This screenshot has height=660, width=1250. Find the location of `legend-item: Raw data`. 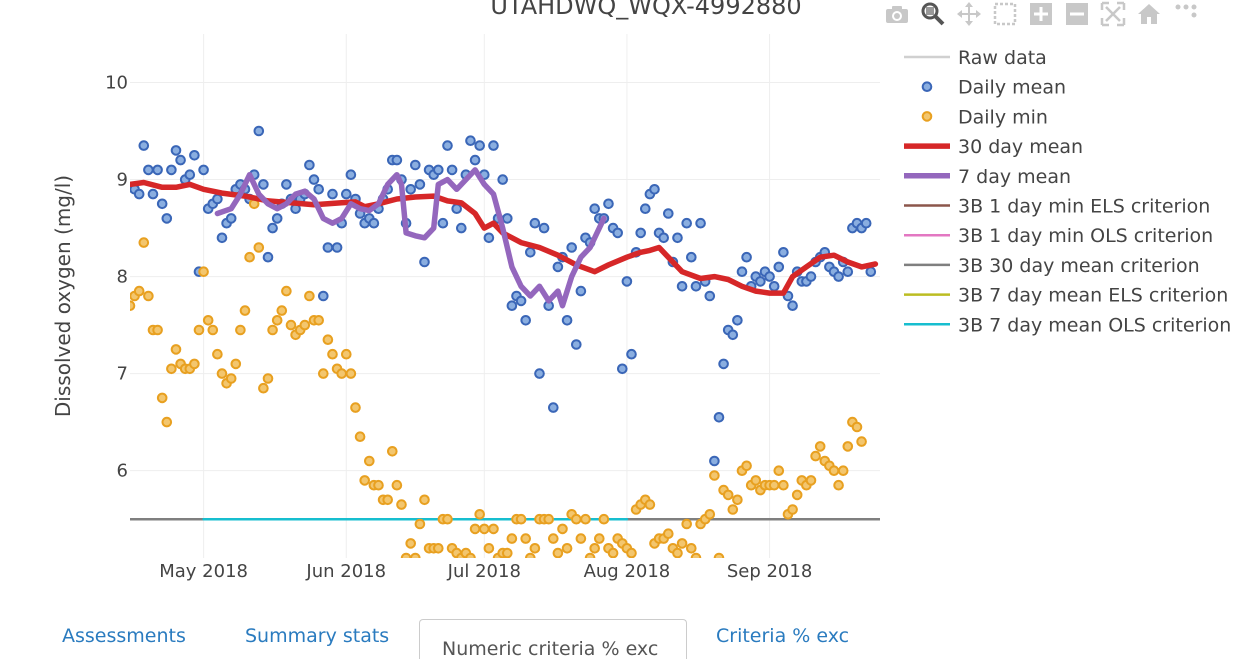

legend-item: Raw data is located at coordinates (975, 58).